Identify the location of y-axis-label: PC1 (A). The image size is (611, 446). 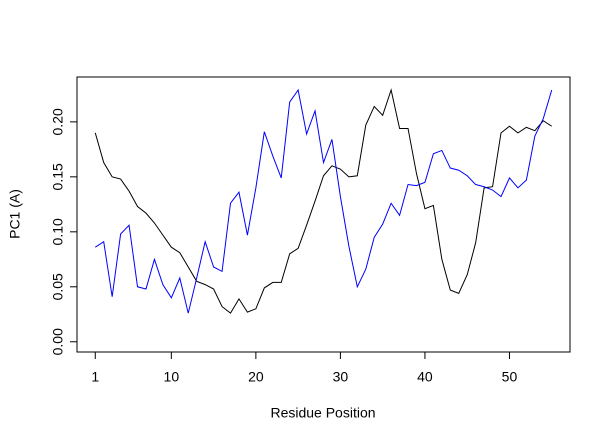
(15, 214).